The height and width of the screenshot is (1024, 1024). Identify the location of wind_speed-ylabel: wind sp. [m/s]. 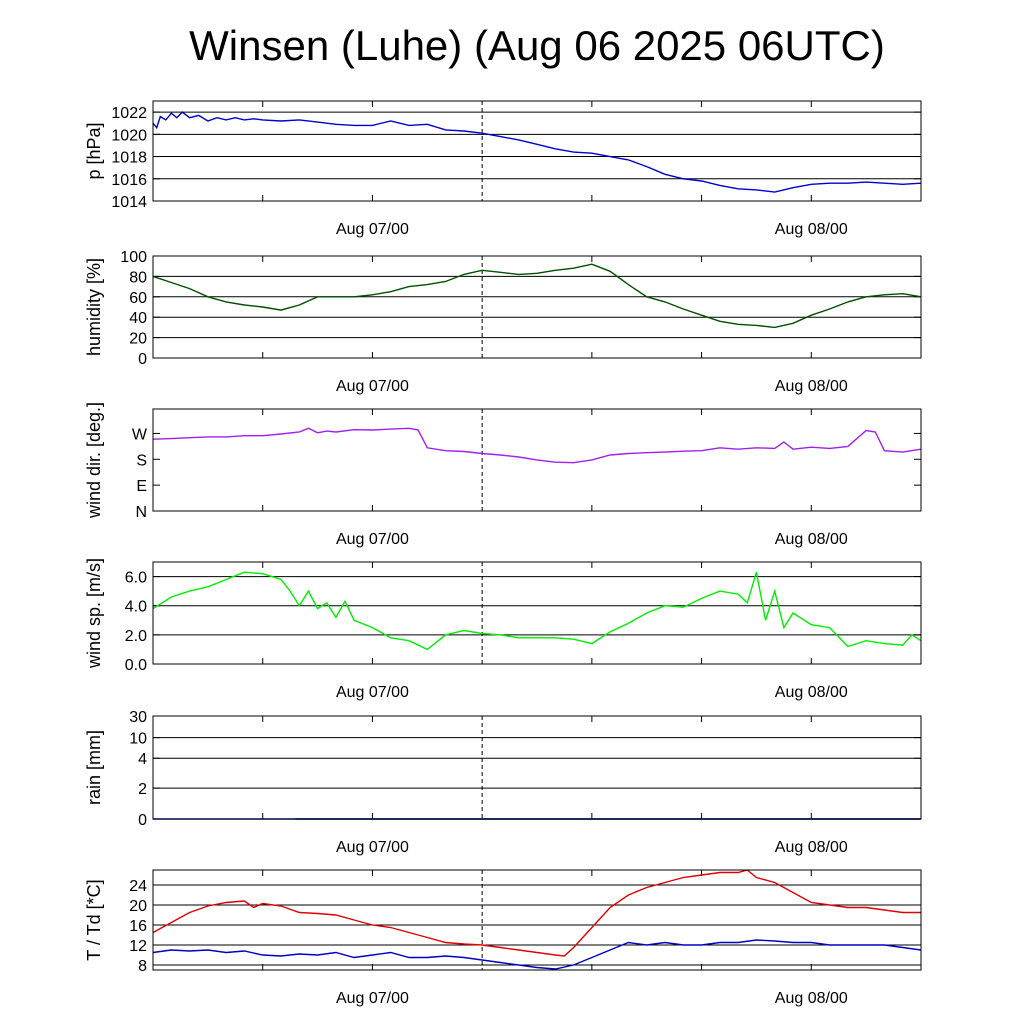
(94, 613).